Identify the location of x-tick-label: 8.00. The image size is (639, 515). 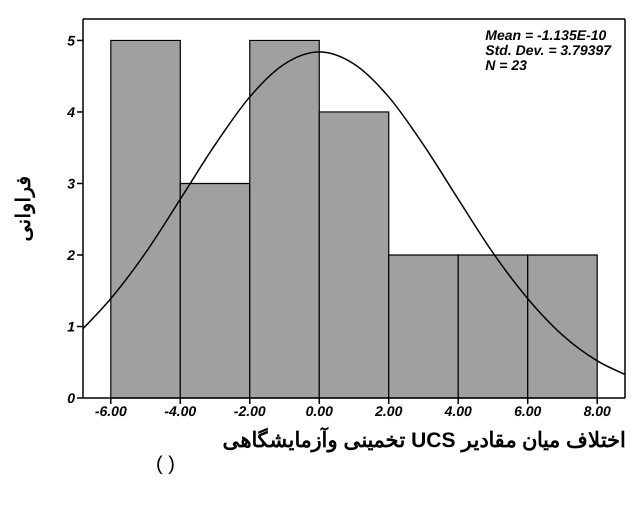
(598, 410).